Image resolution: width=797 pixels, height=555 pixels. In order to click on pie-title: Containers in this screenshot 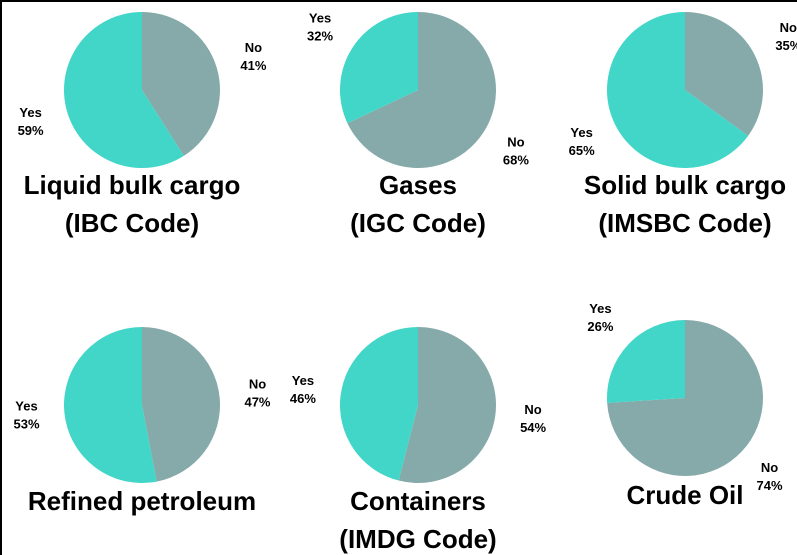, I will do `click(418, 501)`.